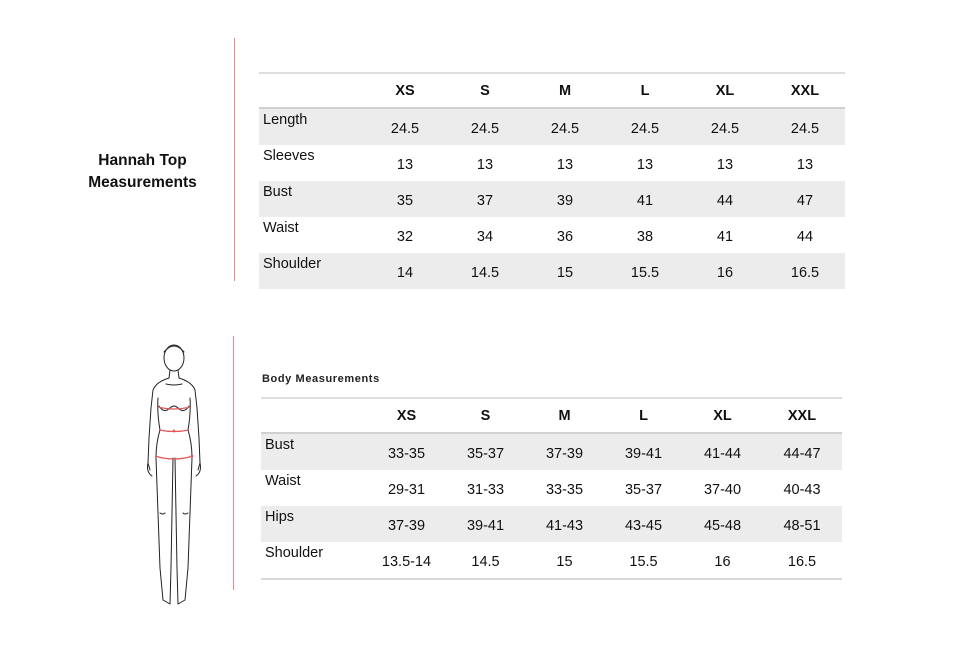  Describe the element at coordinates (722, 489) in the screenshot. I see `table-cell: 37-40` at that location.